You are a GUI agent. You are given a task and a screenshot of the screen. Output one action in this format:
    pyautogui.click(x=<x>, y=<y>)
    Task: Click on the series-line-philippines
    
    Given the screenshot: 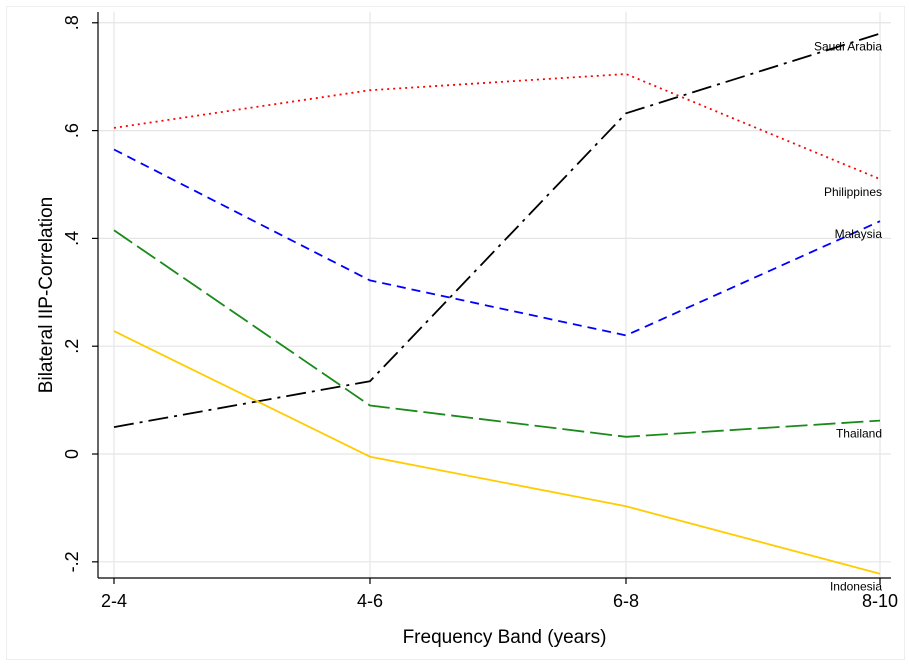 What is the action you would take?
    pyautogui.click(x=497, y=126)
    